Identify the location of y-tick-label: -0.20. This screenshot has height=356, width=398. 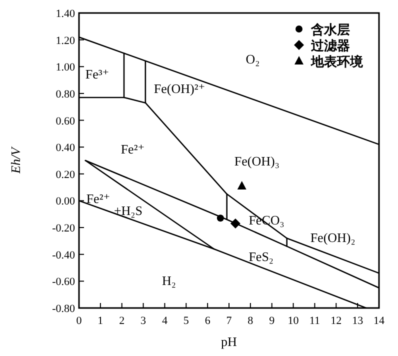
(64, 228).